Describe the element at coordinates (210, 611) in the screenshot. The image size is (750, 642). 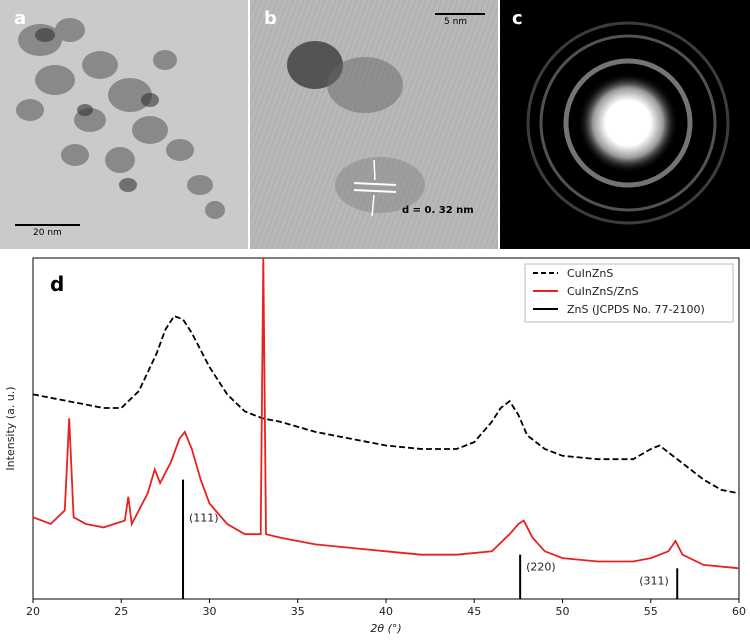
I see `x-tick-label: 30` at that location.